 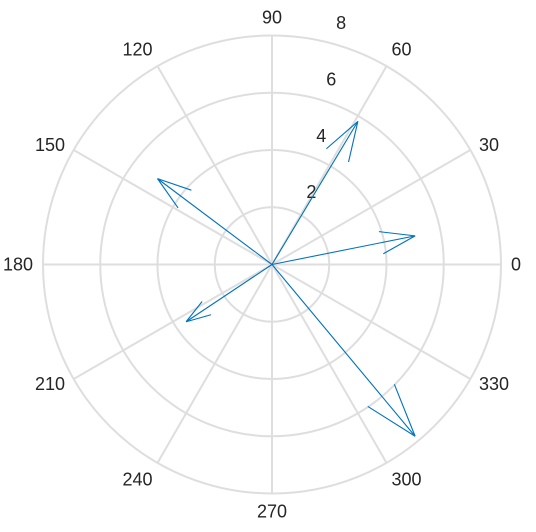 What do you see at coordinates (341, 23) in the screenshot?
I see `r-tick-label: 8` at bounding box center [341, 23].